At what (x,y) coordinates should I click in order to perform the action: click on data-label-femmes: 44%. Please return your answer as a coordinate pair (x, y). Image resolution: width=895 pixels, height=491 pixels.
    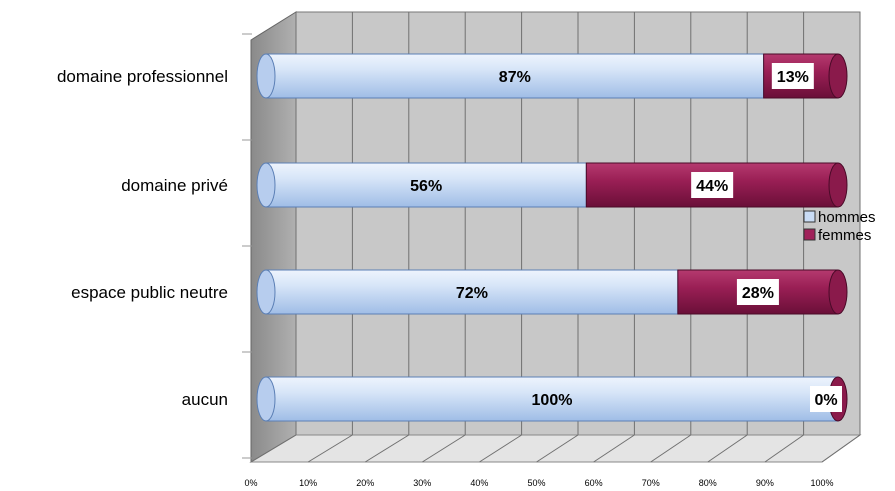
    Looking at the image, I should click on (712, 186).